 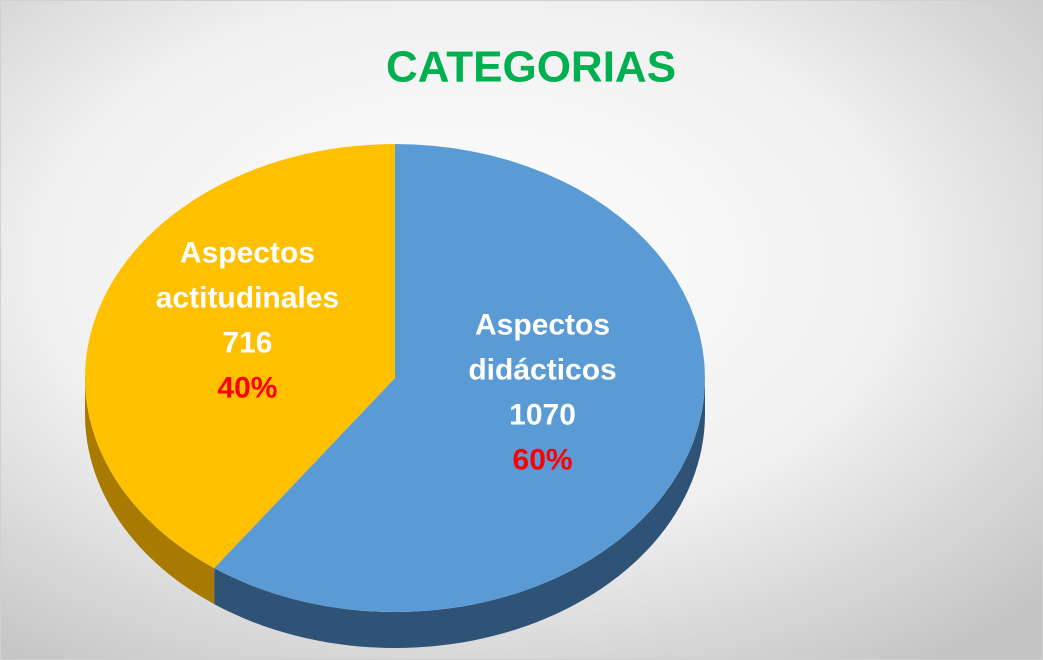 What do you see at coordinates (150, 491) in the screenshot?
I see `slice-side` at bounding box center [150, 491].